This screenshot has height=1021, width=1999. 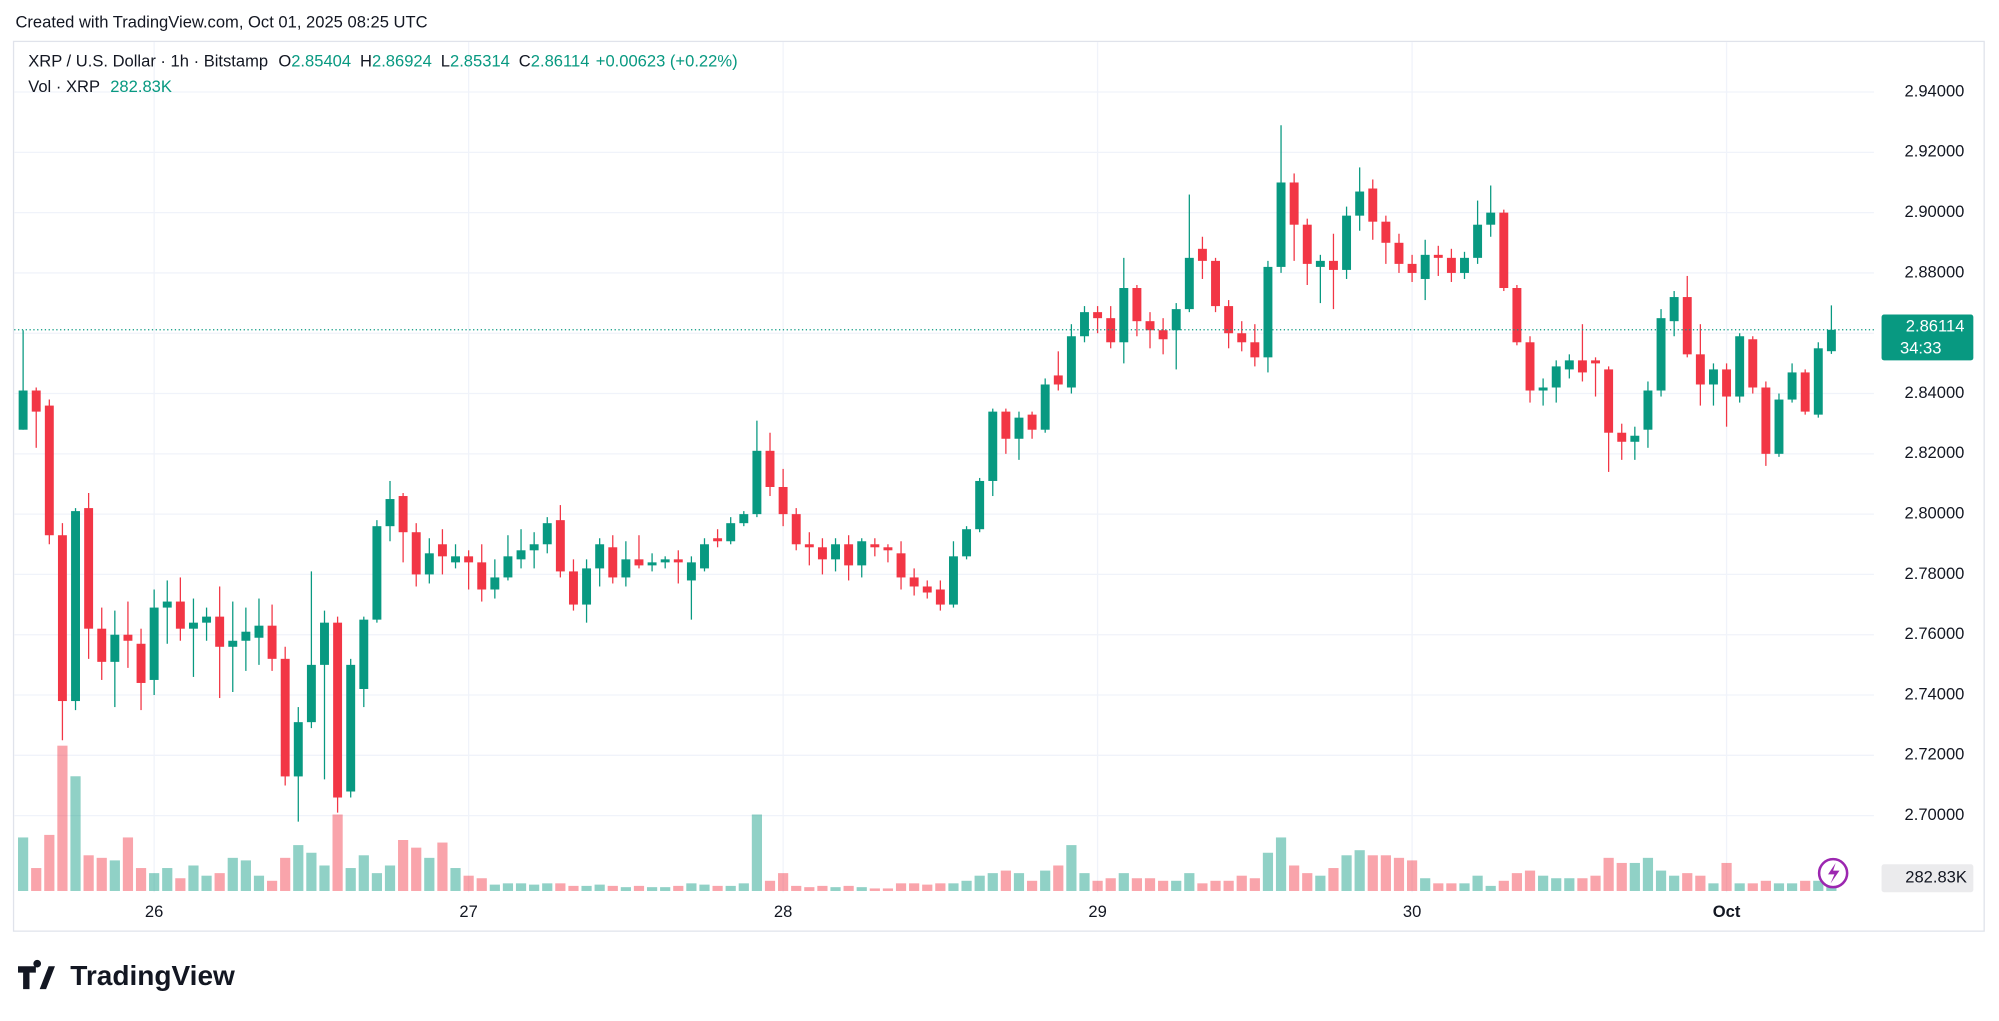 I want to click on x-tick-label: 26, so click(x=154, y=911).